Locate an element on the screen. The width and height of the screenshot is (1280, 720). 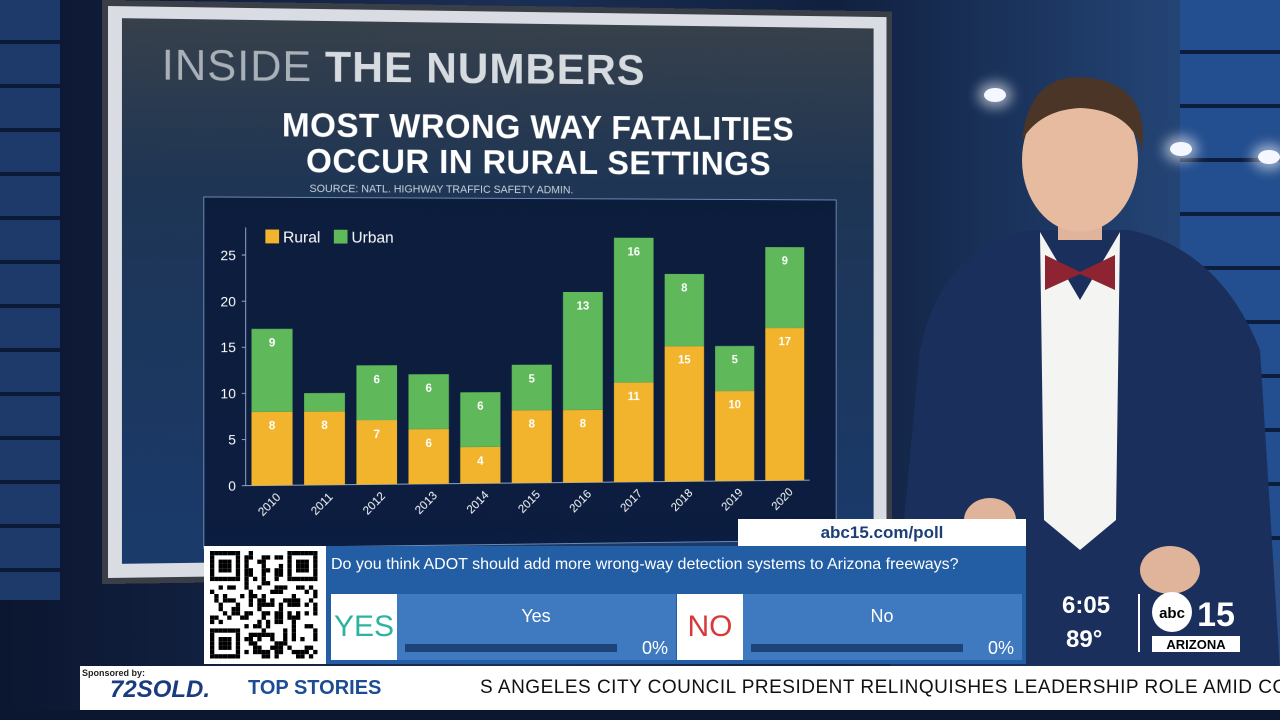
legend-swatch-rural is located at coordinates (272, 236).